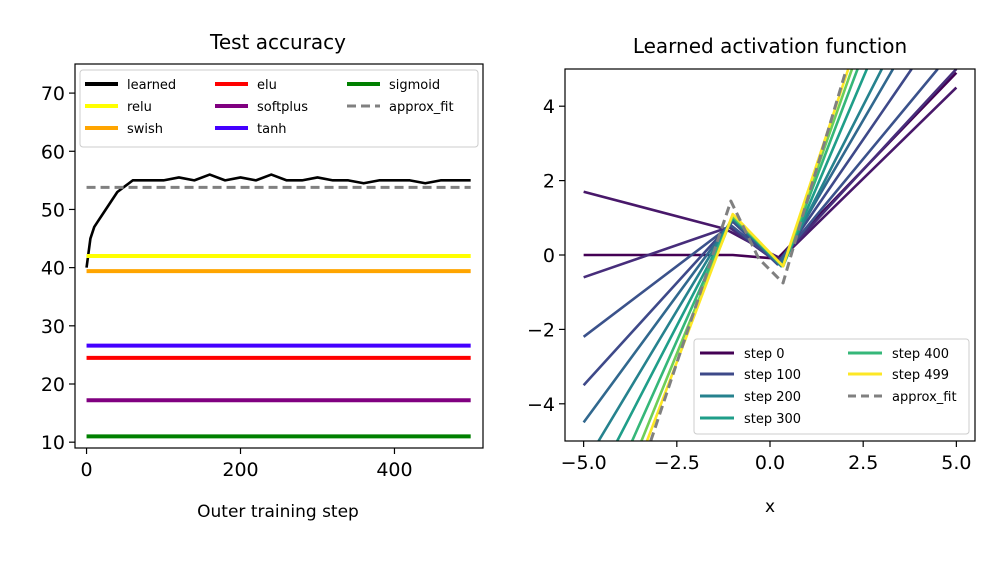 Image resolution: width=1000 pixels, height=563 pixels. What do you see at coordinates (772, 397) in the screenshot?
I see `legend-label-step-200: step 200` at bounding box center [772, 397].